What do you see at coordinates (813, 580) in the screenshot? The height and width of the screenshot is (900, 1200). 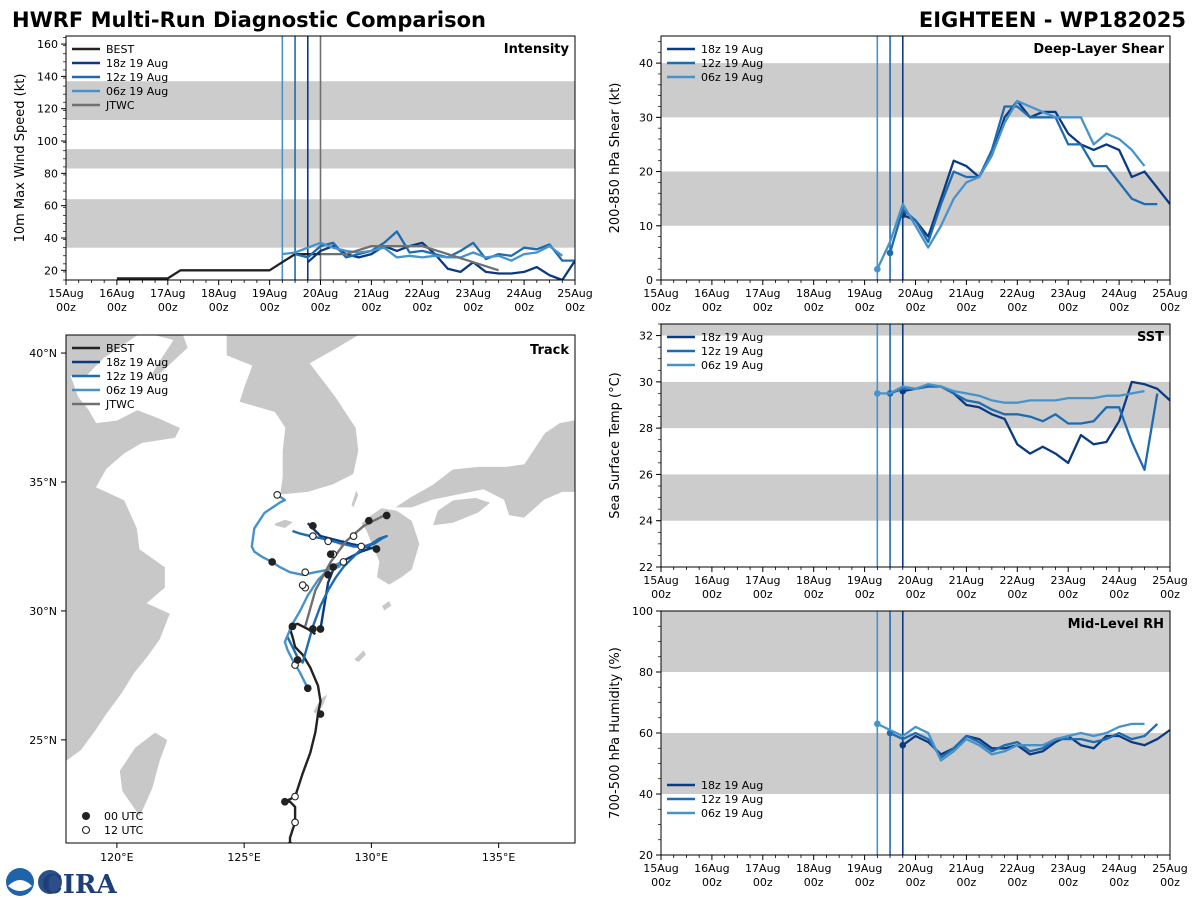 I see `sst-xtick-label: 18Aug` at bounding box center [813, 580].